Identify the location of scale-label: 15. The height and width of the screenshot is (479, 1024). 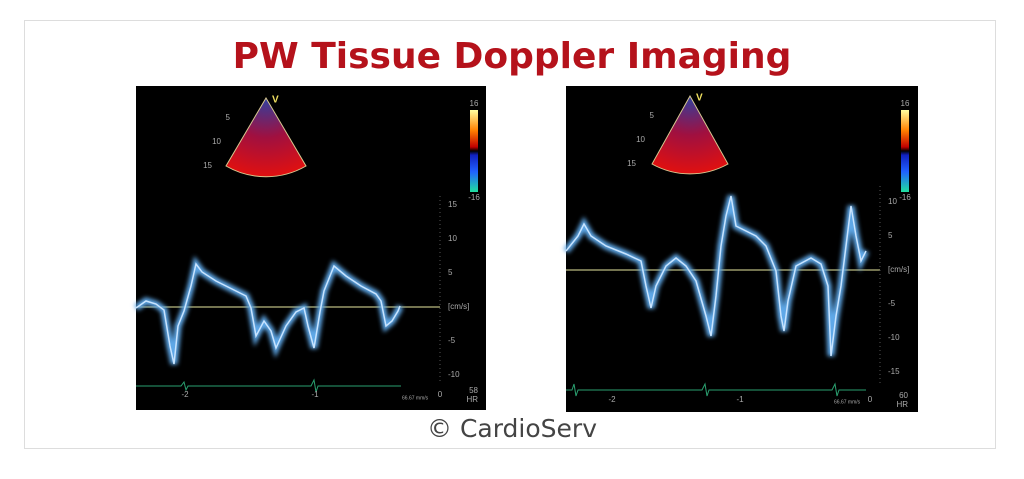
(452, 204).